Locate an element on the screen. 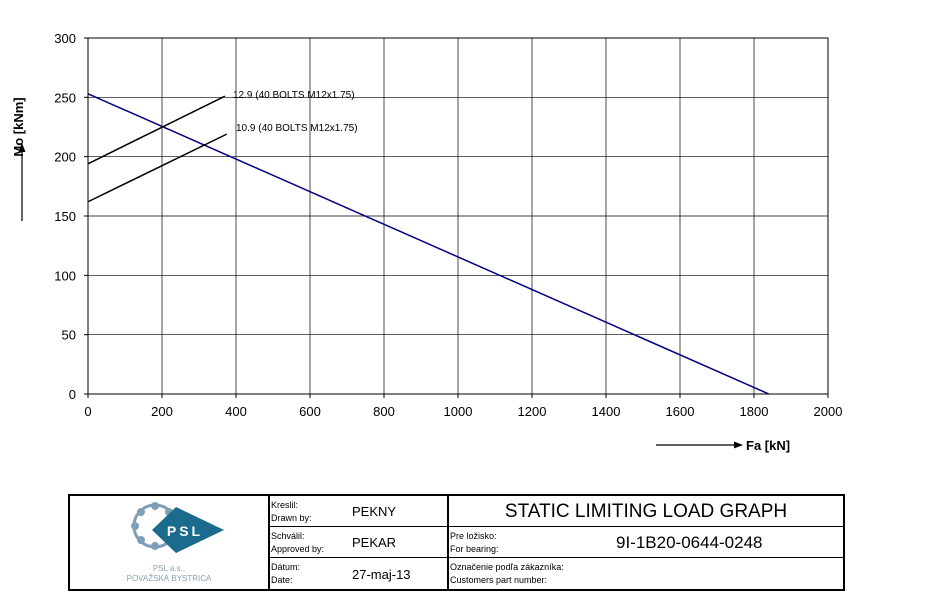 Image resolution: width=936 pixels, height=608 pixels. drawn-by-label-en: Drawn by: is located at coordinates (291, 518).